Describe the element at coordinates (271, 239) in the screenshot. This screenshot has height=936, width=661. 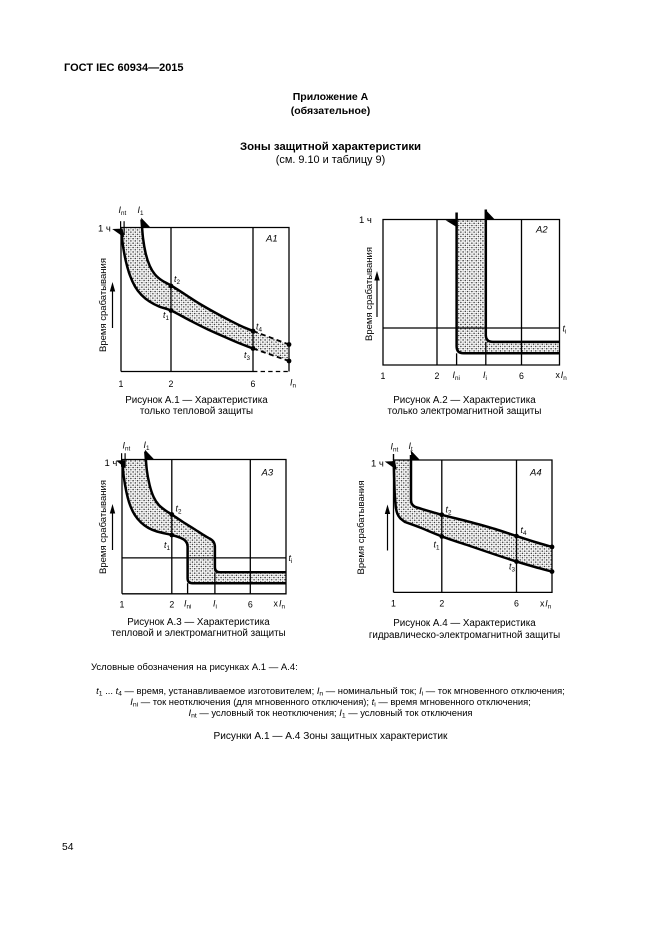
I see `svg-text: A1` at that location.